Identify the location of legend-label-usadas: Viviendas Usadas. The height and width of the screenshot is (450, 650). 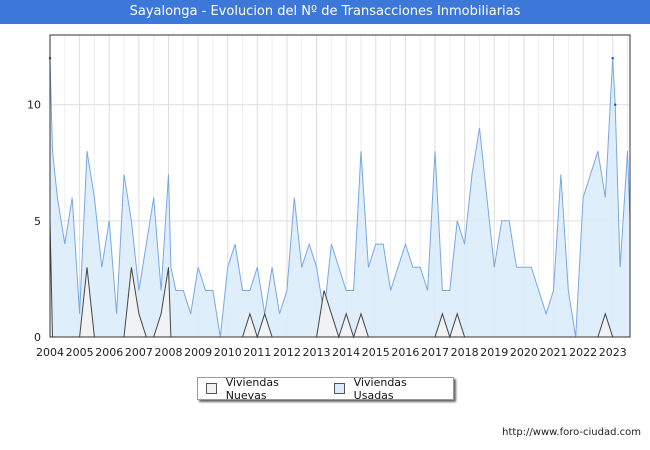
(380, 388).